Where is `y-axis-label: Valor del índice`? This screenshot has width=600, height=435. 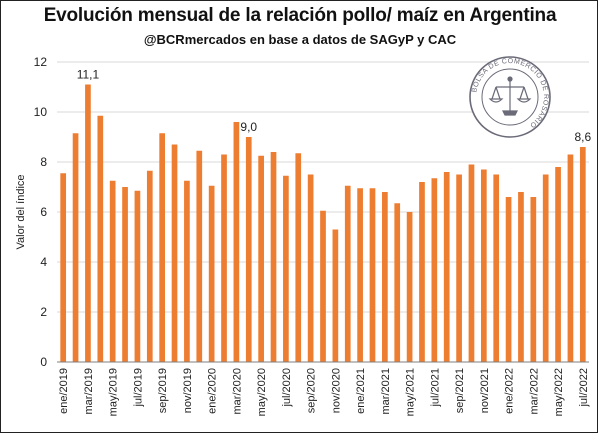 y-axis-label: Valor del índice is located at coordinates (21, 211).